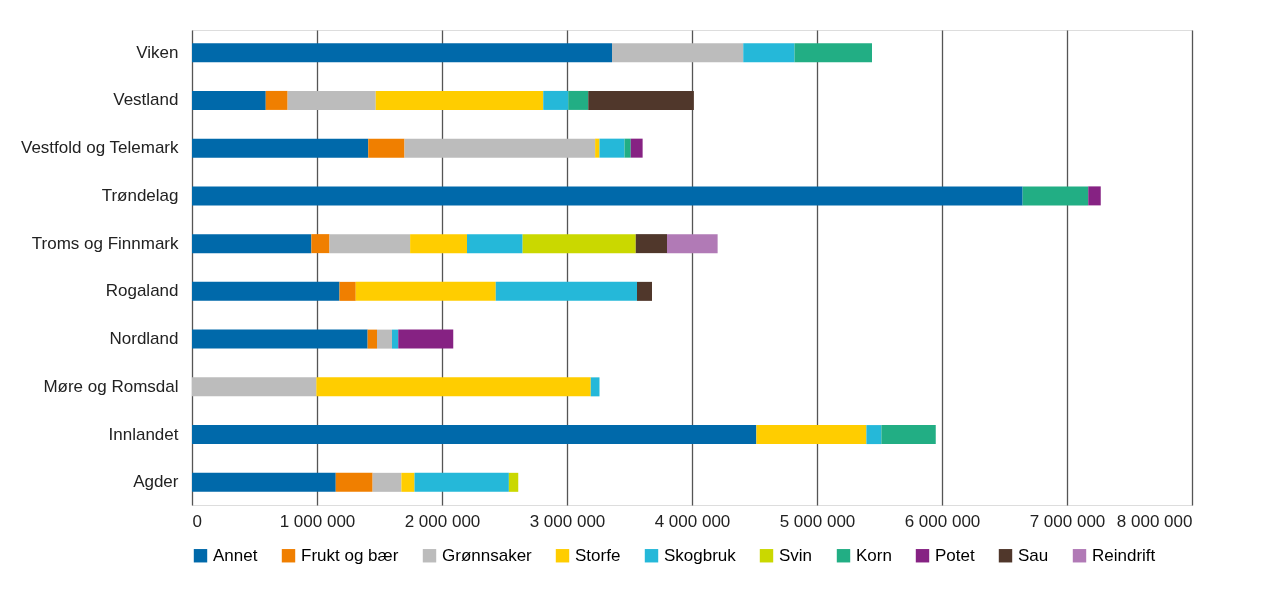  Describe the element at coordinates (142, 291) in the screenshot. I see `y-tick-label: Rogaland` at that location.